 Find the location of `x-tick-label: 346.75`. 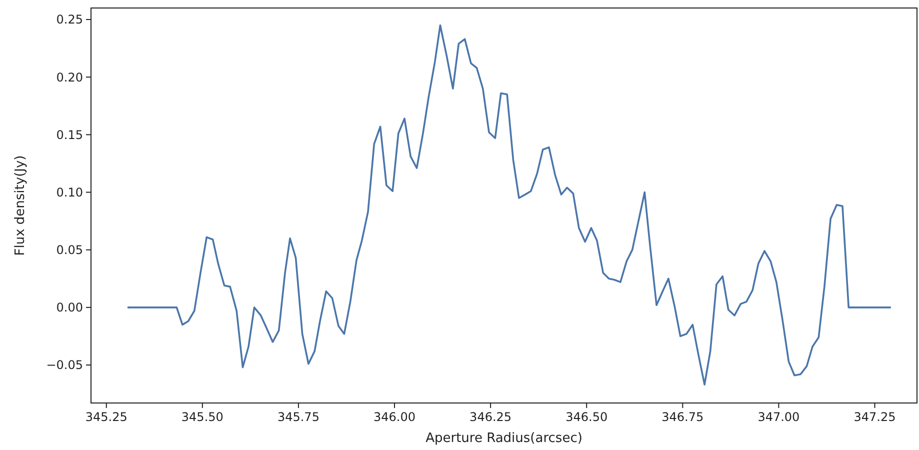

x-tick-label: 346.75 is located at coordinates (683, 417).